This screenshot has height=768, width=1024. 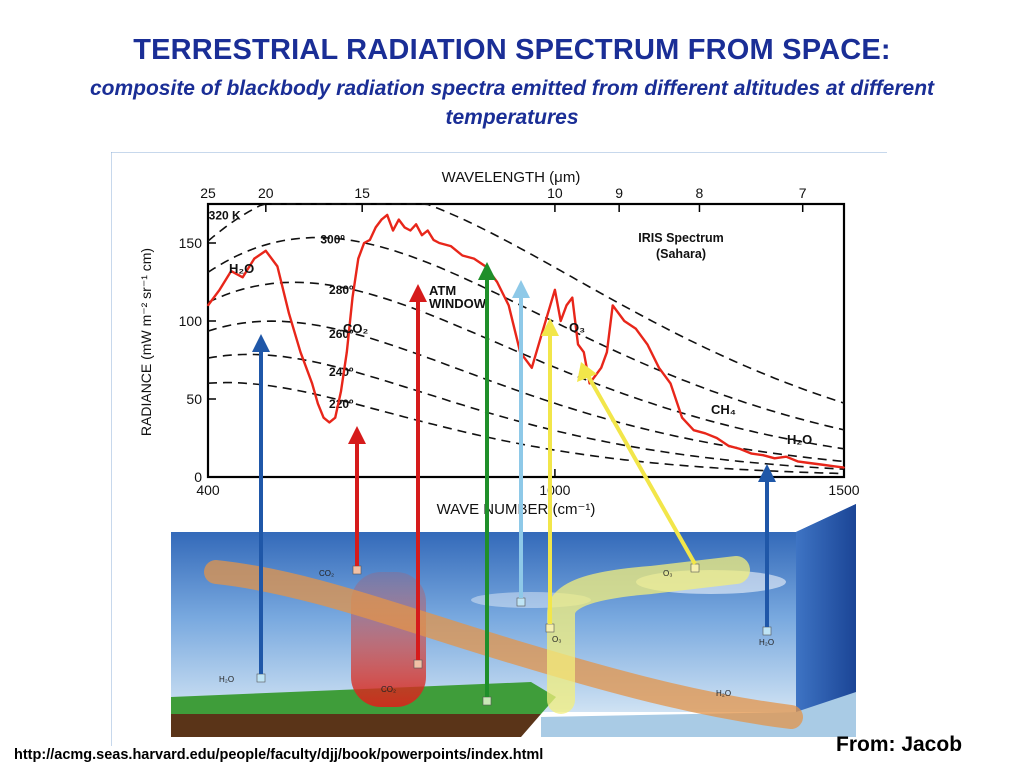 What do you see at coordinates (341, 404) in the screenshot?
I see `blackbody-label: 220º` at bounding box center [341, 404].